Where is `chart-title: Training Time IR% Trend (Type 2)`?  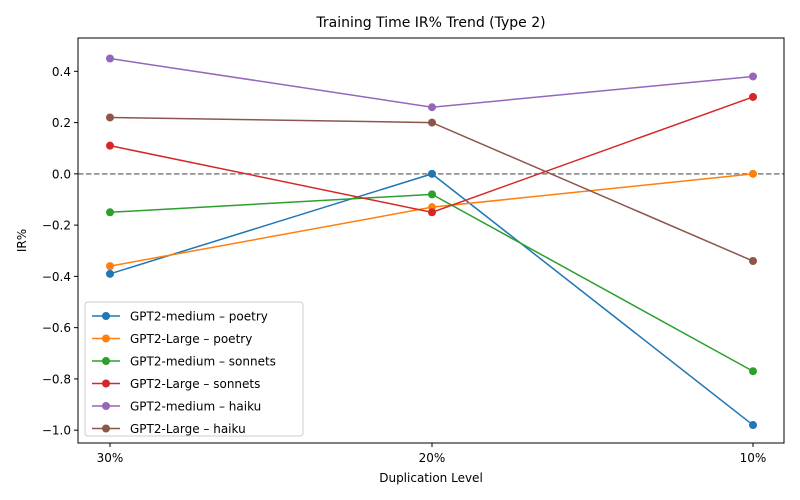
chart-title: Training Time IR% Trend (Type 2) is located at coordinates (430, 23).